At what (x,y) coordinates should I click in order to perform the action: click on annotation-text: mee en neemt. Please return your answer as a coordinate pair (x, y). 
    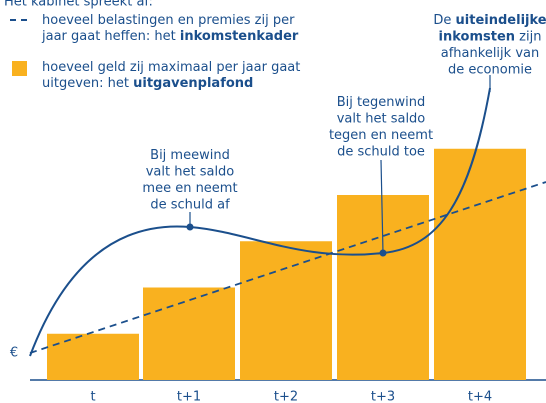
    Looking at the image, I should click on (189, 188).